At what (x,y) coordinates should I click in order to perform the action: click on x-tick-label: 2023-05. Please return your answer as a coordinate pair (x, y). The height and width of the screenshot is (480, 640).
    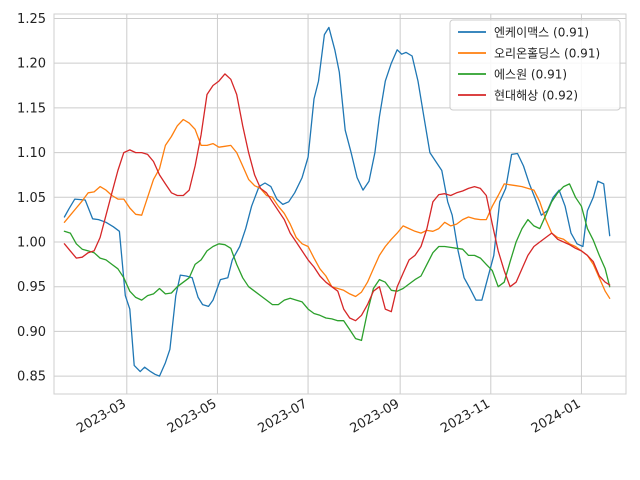
    Looking at the image, I should click on (192, 416).